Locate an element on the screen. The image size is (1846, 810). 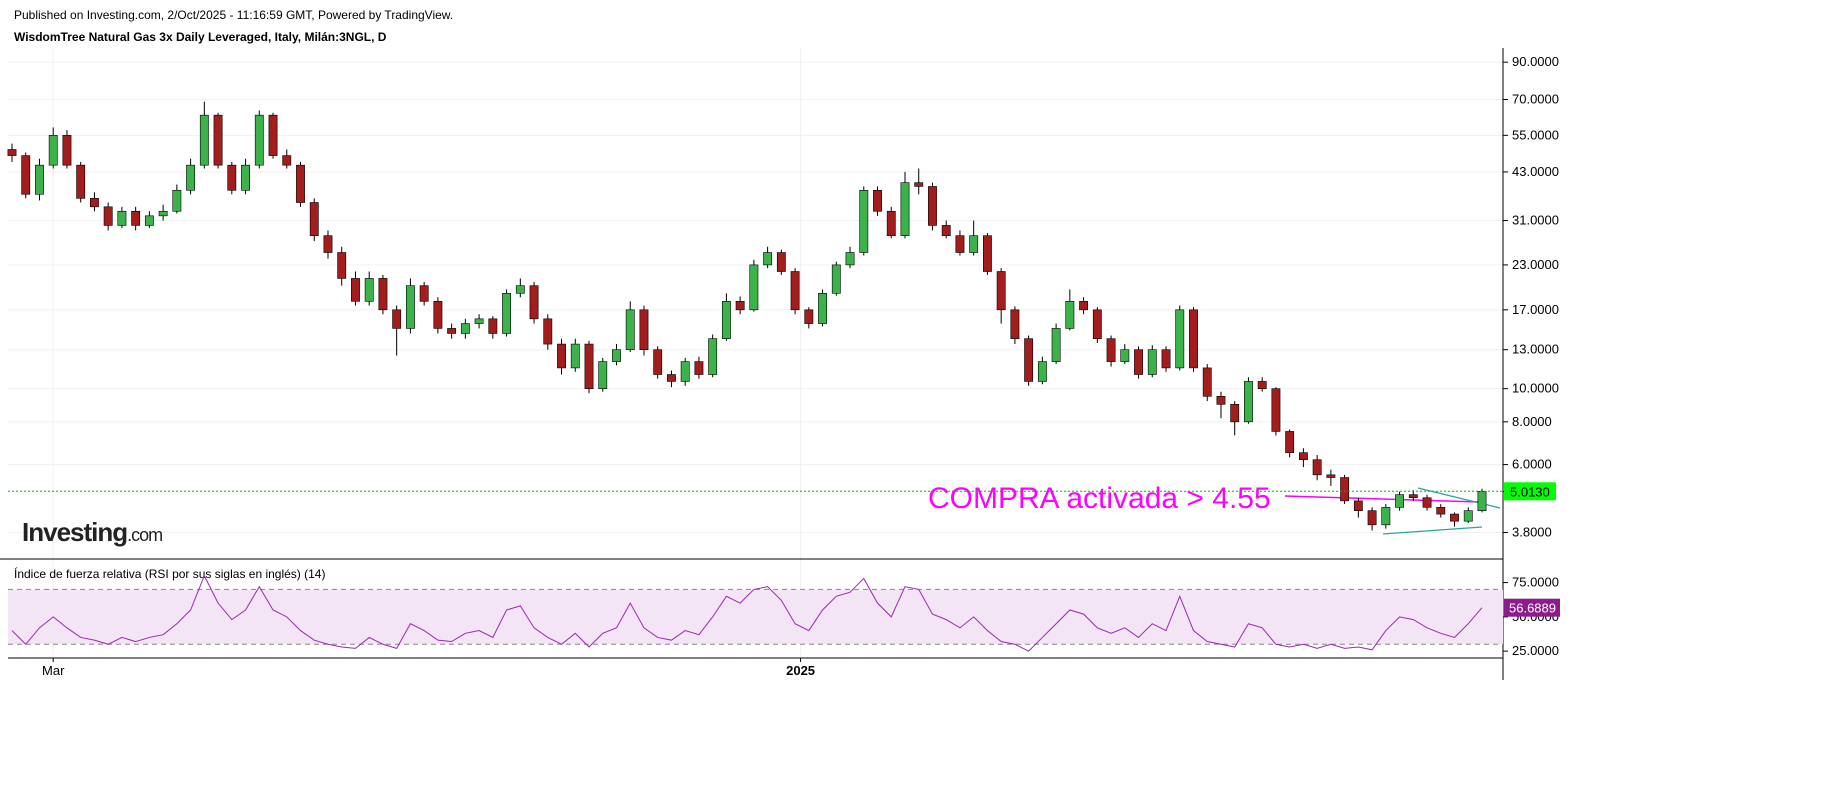
y-tick-label: 75.0000 is located at coordinates (1535, 582).